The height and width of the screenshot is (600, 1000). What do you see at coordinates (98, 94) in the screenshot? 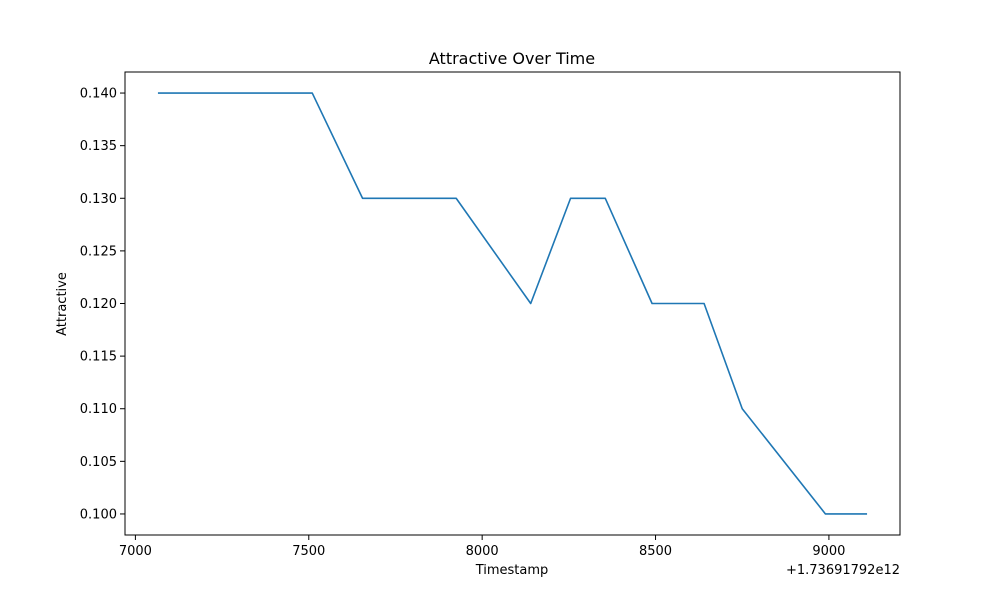
I see `y-tick-label: 0.140` at bounding box center [98, 94].